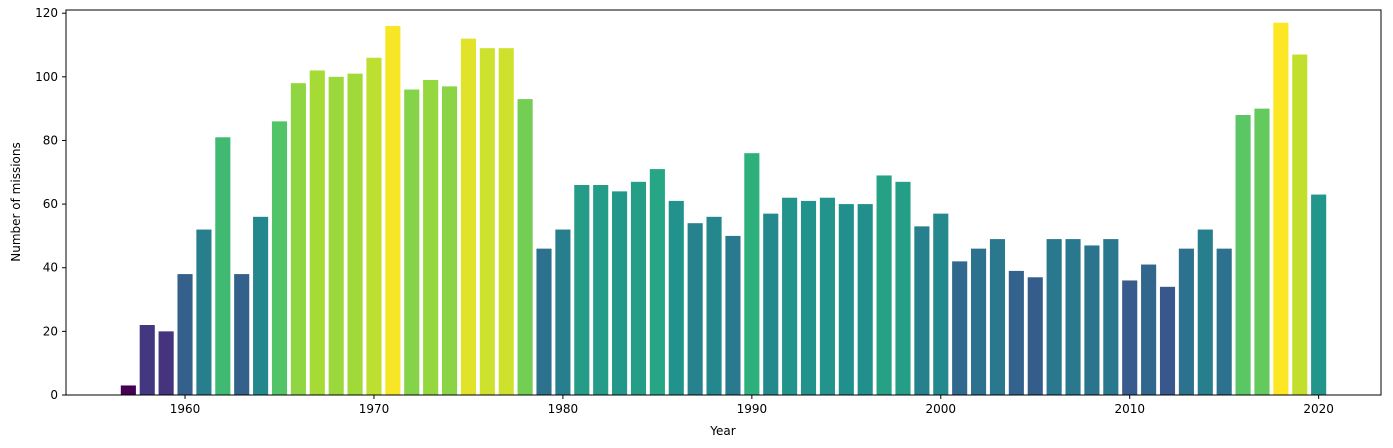  What do you see at coordinates (525, 247) in the screenshot?
I see `bar-1978` at bounding box center [525, 247].